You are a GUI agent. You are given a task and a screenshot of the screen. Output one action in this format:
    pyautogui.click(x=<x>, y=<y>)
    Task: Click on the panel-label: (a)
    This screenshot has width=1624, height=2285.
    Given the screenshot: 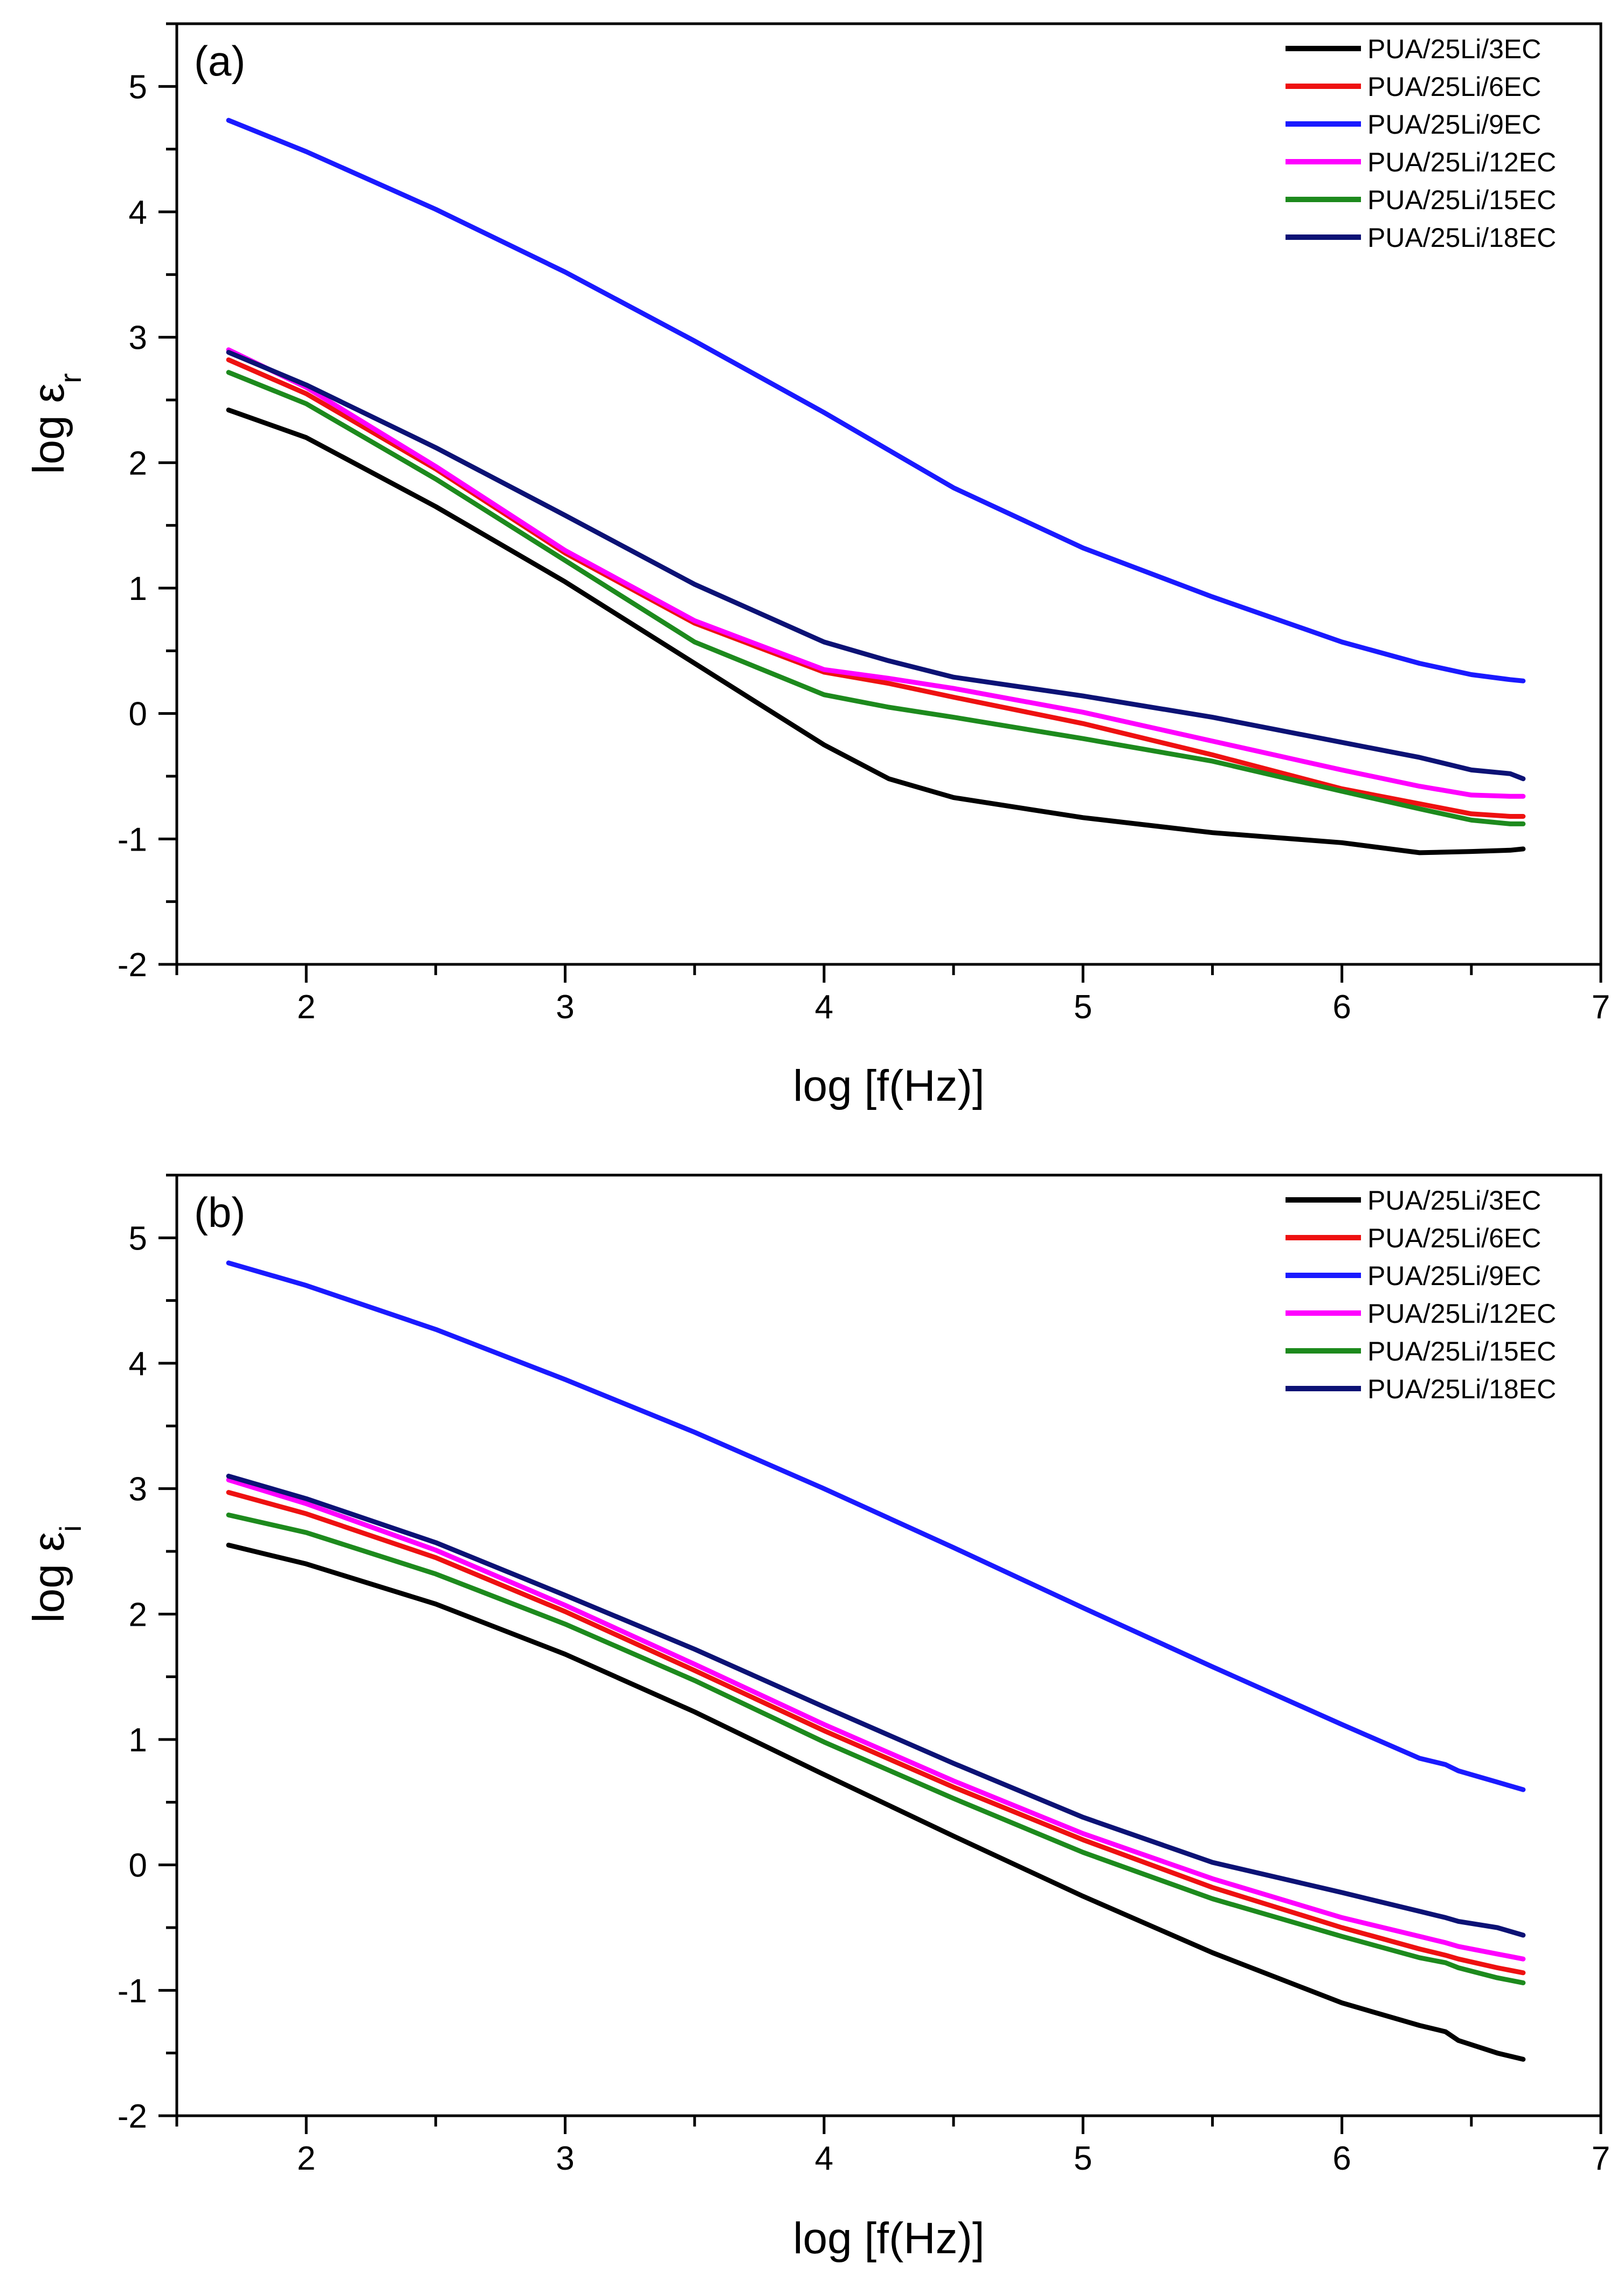 What is the action you would take?
    pyautogui.click(x=219, y=61)
    